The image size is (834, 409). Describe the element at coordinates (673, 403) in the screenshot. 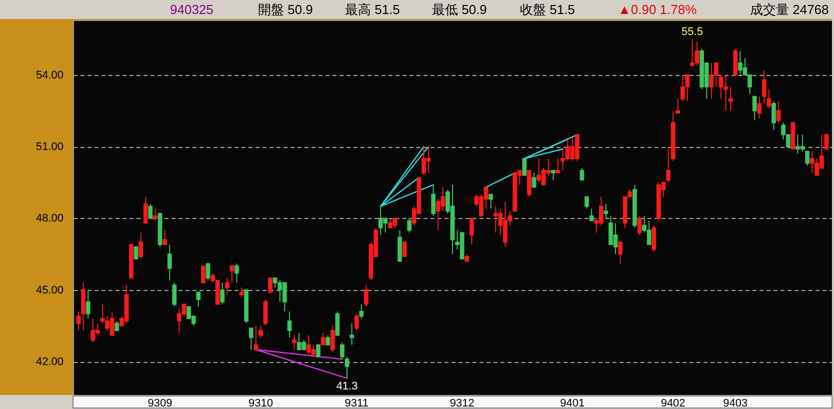

I see `x-tick-label: 9402` at that location.